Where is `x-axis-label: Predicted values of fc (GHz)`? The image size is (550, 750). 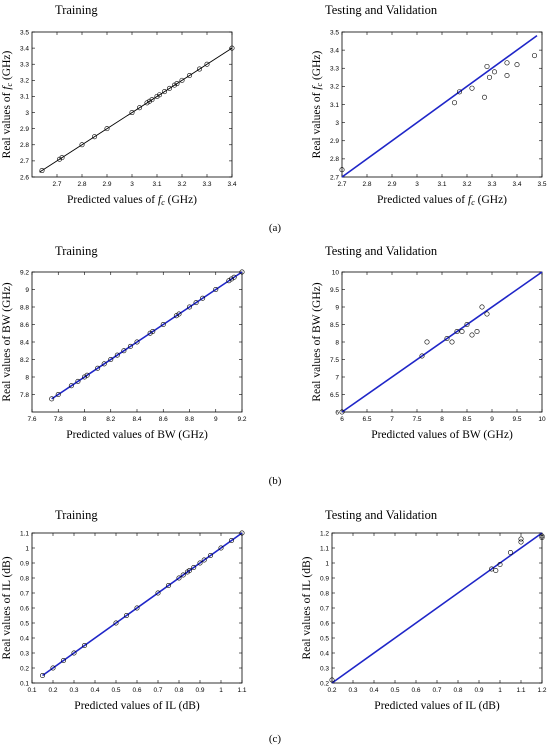 x-axis-label: Predicted values of fc (GHz) is located at coordinates (132, 200).